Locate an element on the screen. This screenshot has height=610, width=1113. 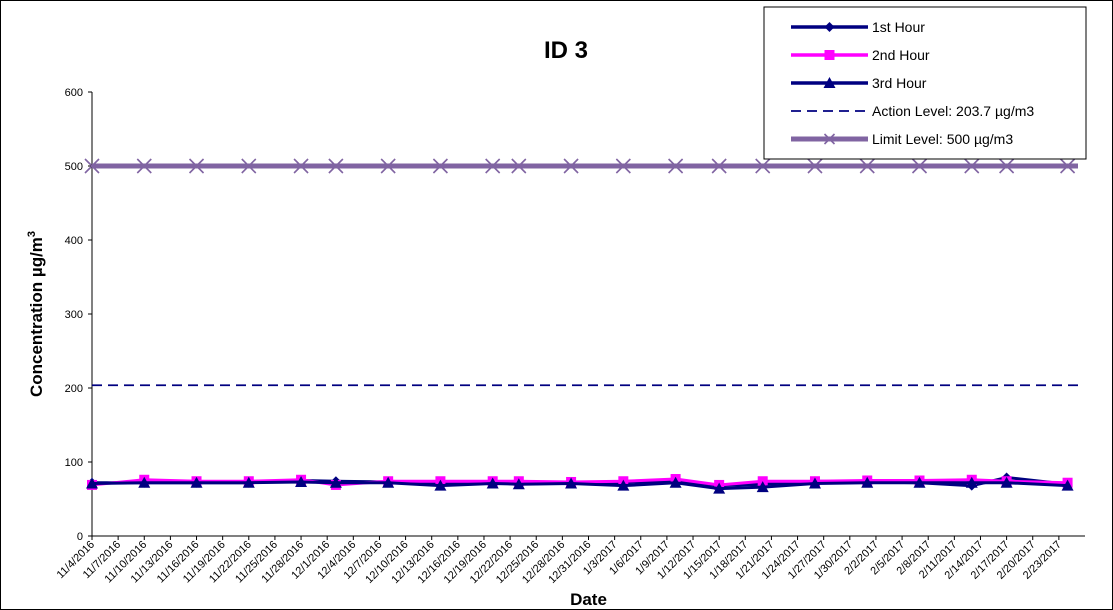
chart-title: ID 3 is located at coordinates (566, 50).